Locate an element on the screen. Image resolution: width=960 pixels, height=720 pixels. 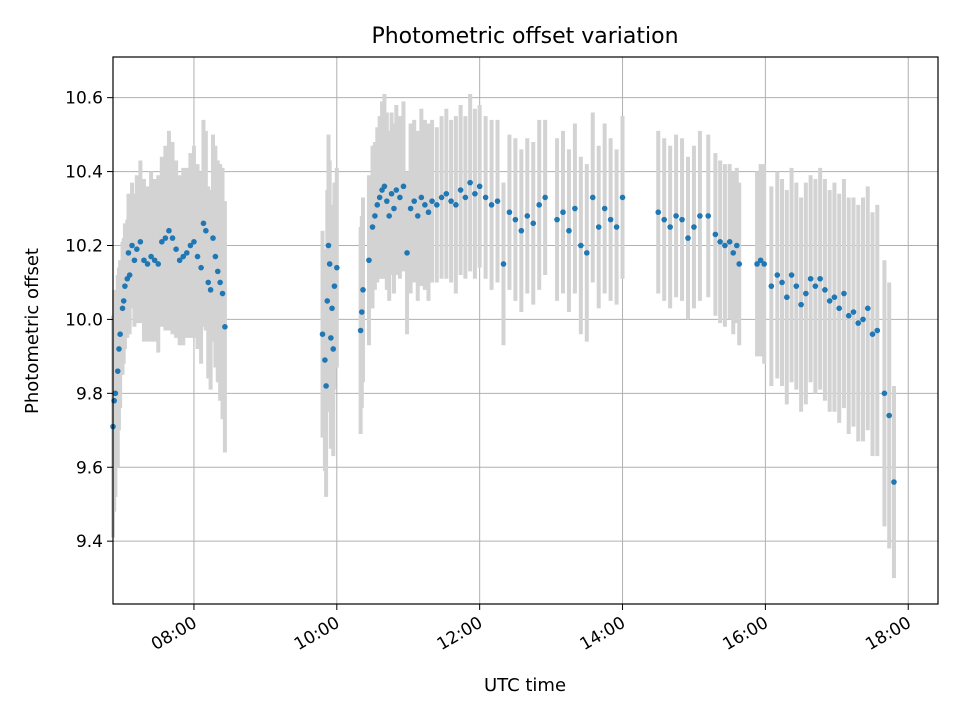
y-tick-label: 10.6 is located at coordinates (84, 99).